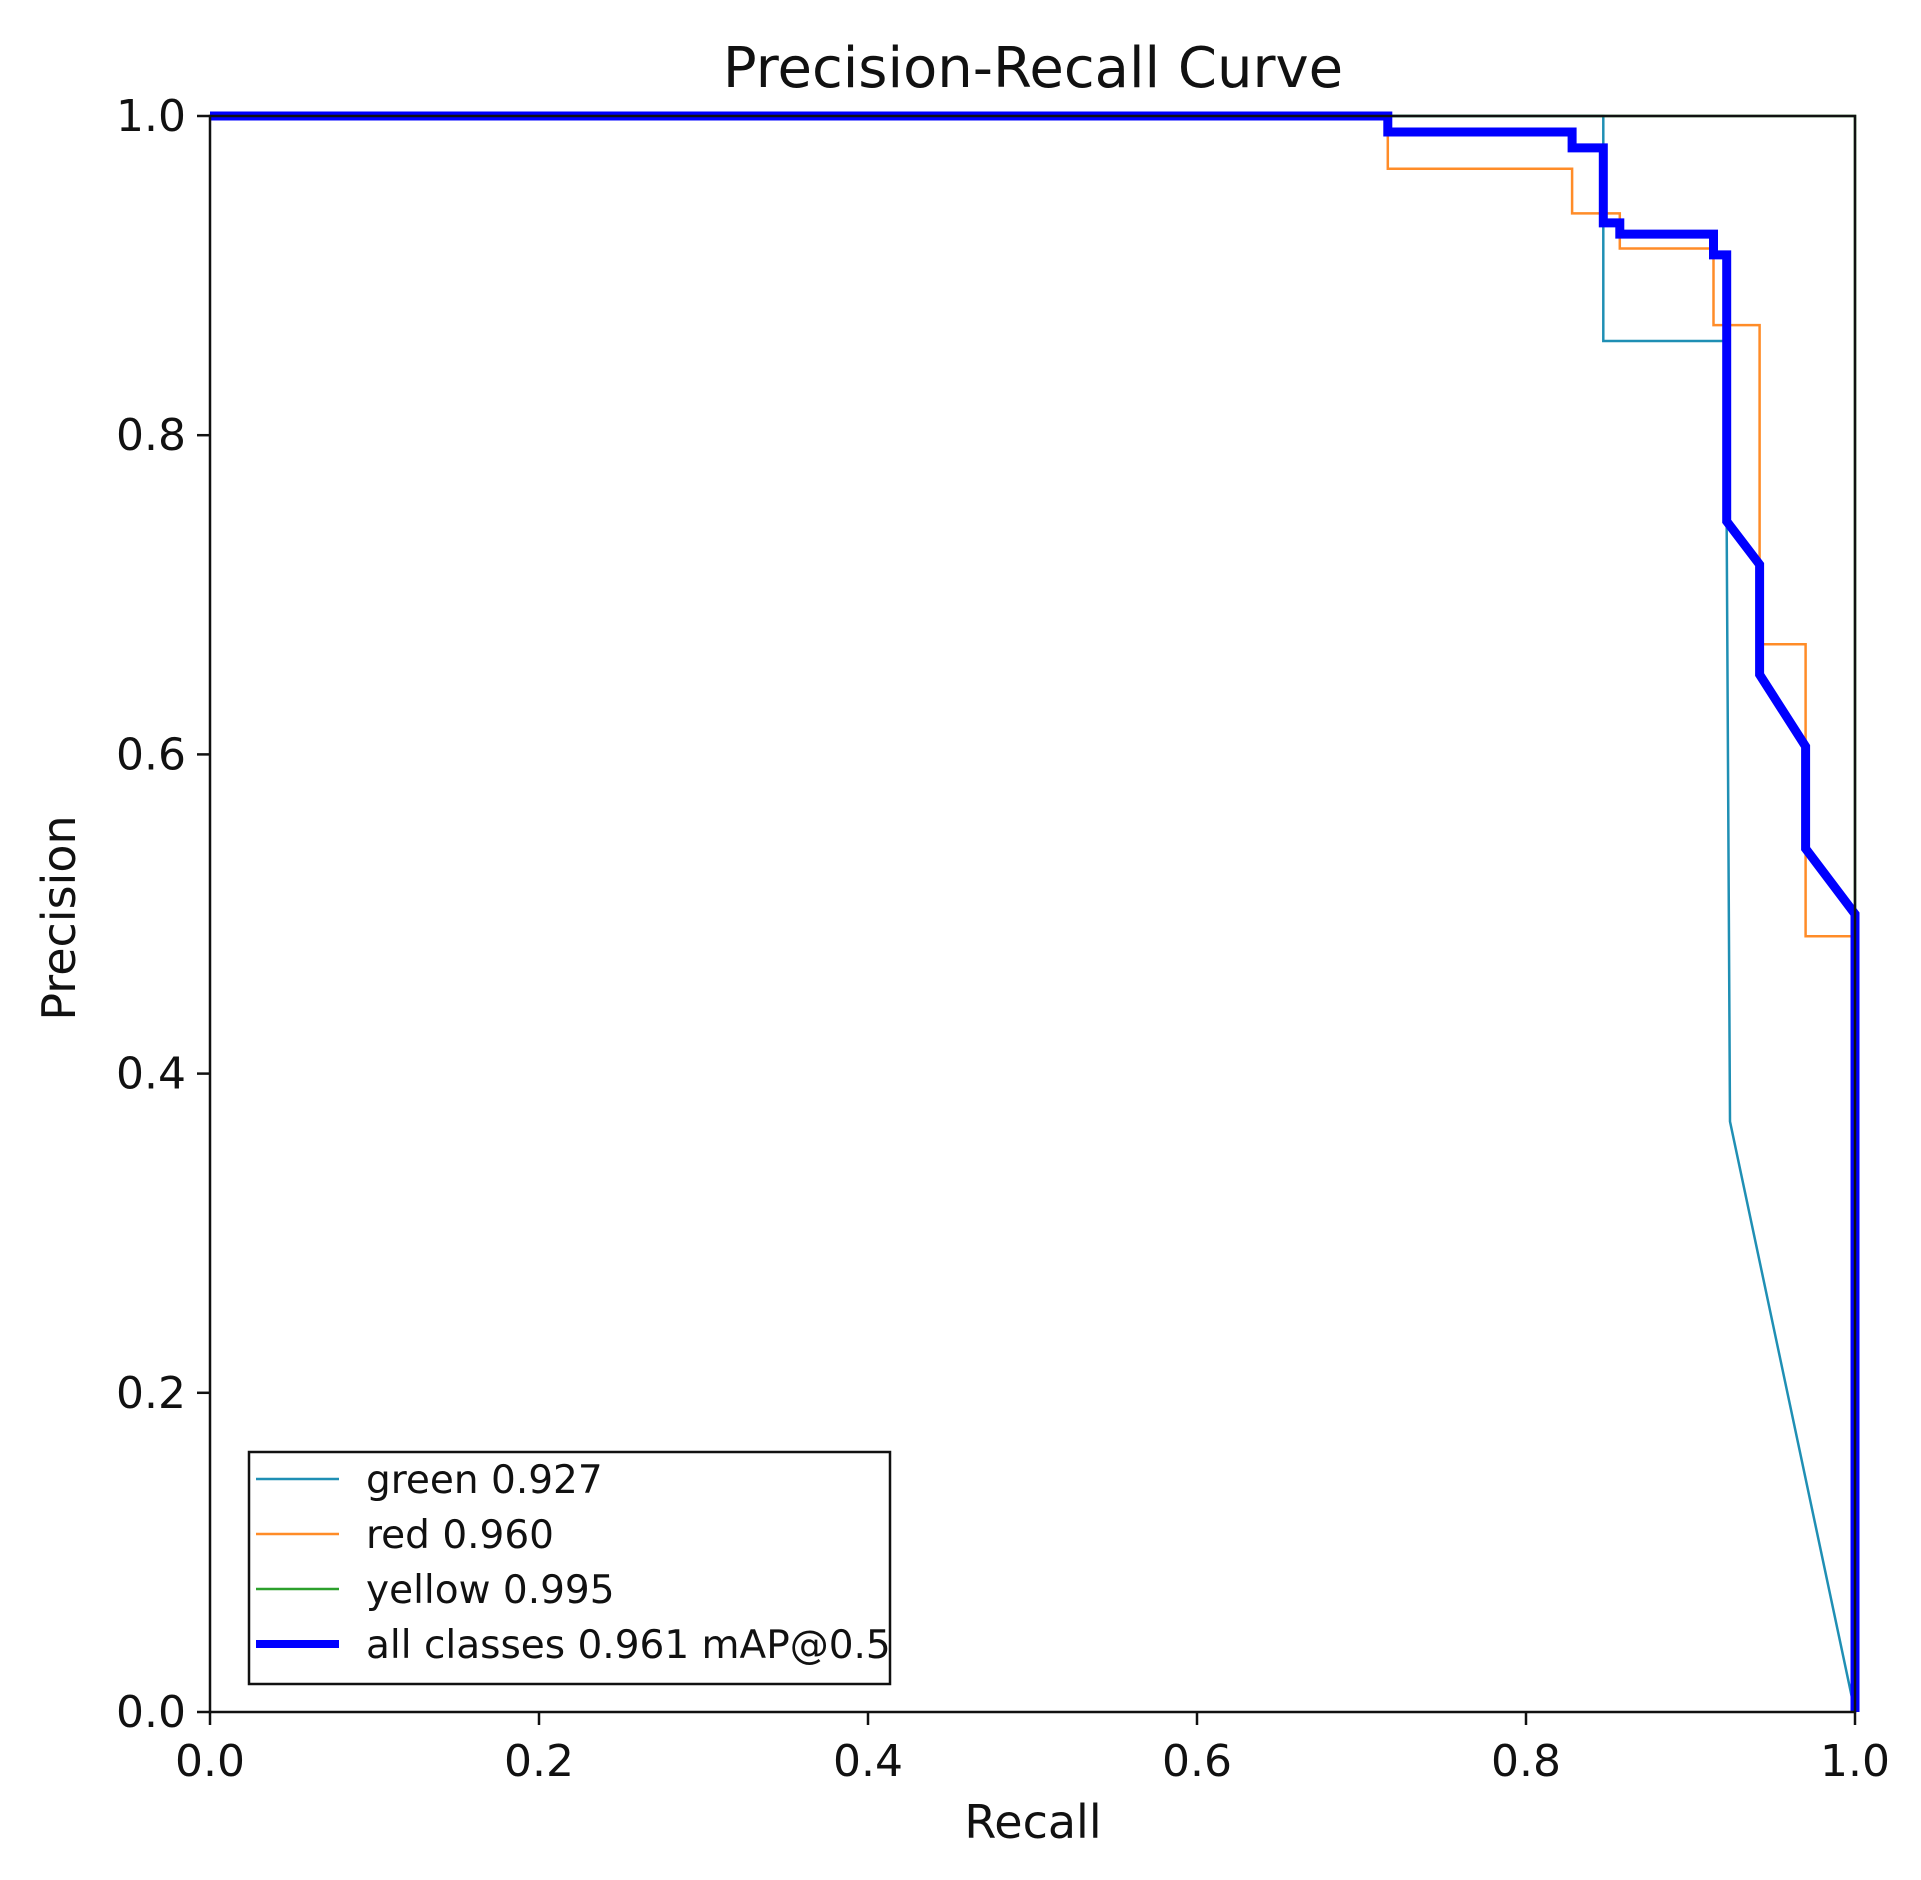 Image resolution: width=1921 pixels, height=1880 pixels. I want to click on x-tick-label: 0.2, so click(539, 1761).